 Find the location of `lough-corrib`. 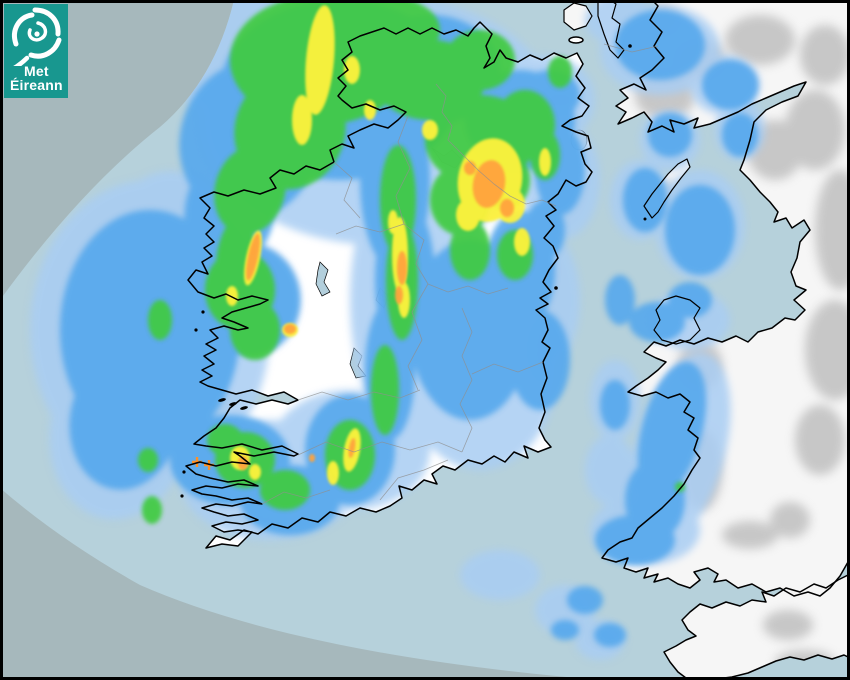

lough-corrib is located at coordinates (323, 279).